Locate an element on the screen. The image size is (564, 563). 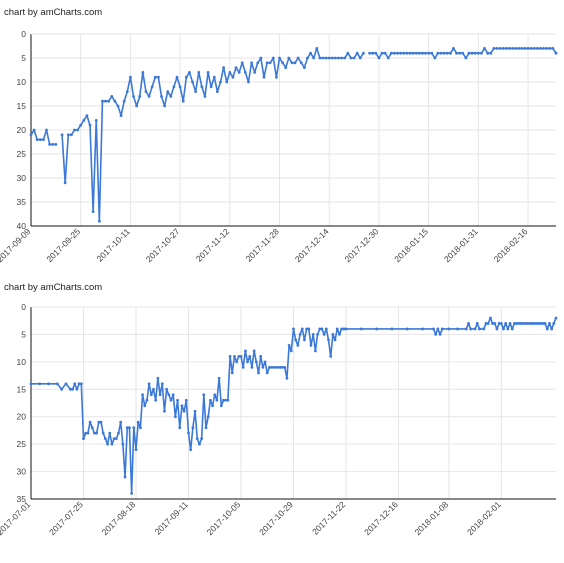
amcharts-credit-link: chart by amCharts.com is located at coordinates (53, 287).